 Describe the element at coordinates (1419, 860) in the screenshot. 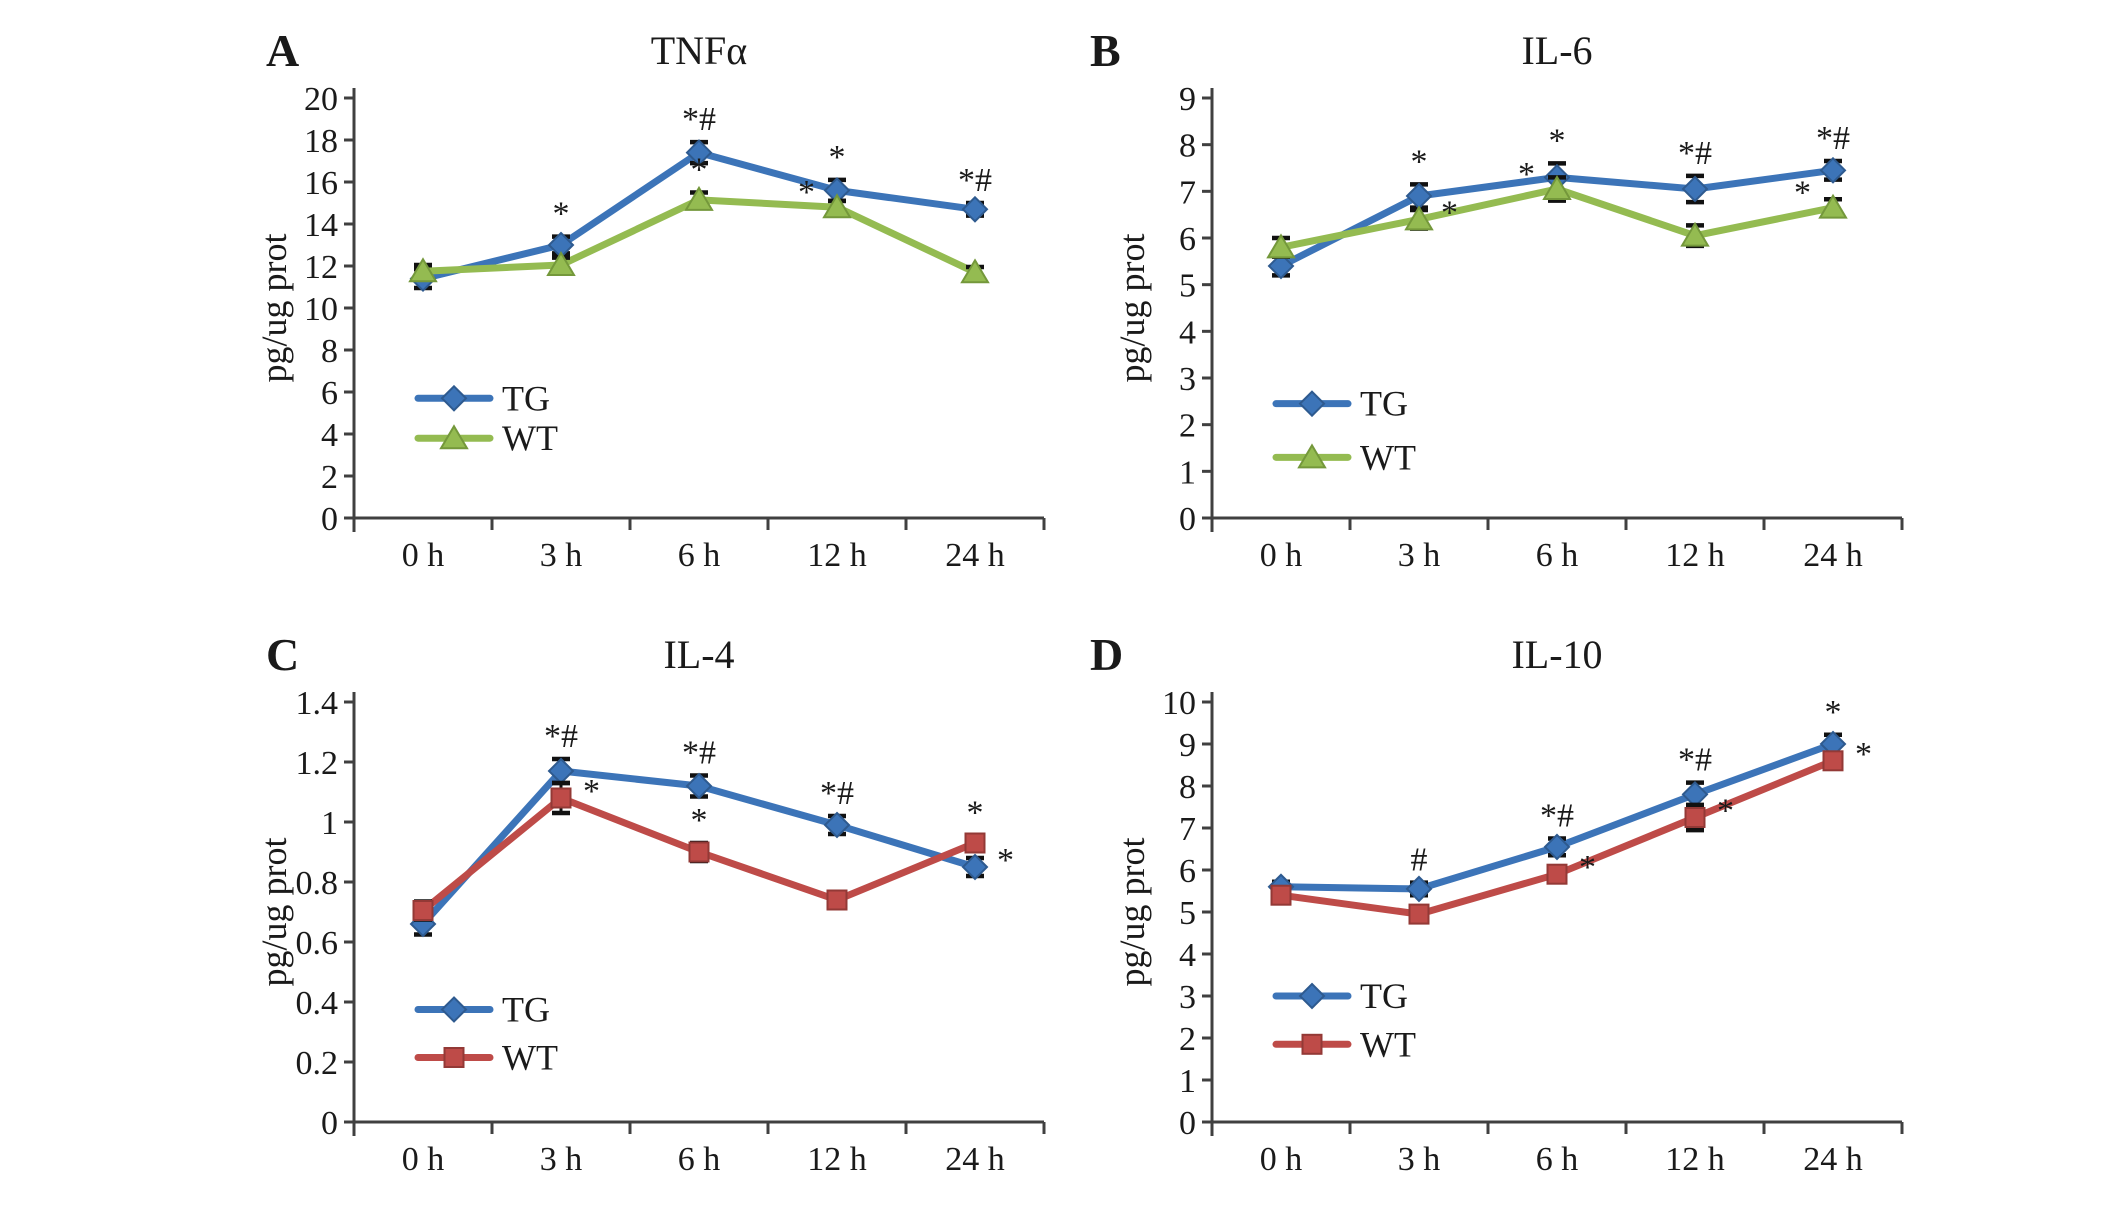

I see `significance-annotation: #` at that location.